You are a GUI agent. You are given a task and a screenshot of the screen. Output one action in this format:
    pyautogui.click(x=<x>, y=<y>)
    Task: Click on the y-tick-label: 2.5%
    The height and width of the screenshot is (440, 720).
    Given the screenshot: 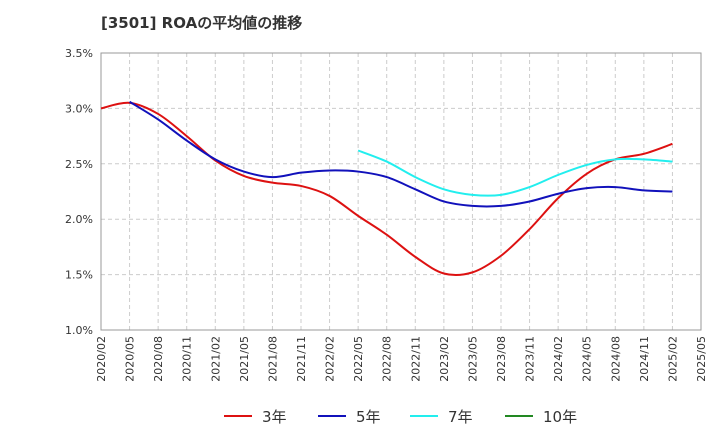 What is the action you would take?
    pyautogui.click(x=79, y=164)
    